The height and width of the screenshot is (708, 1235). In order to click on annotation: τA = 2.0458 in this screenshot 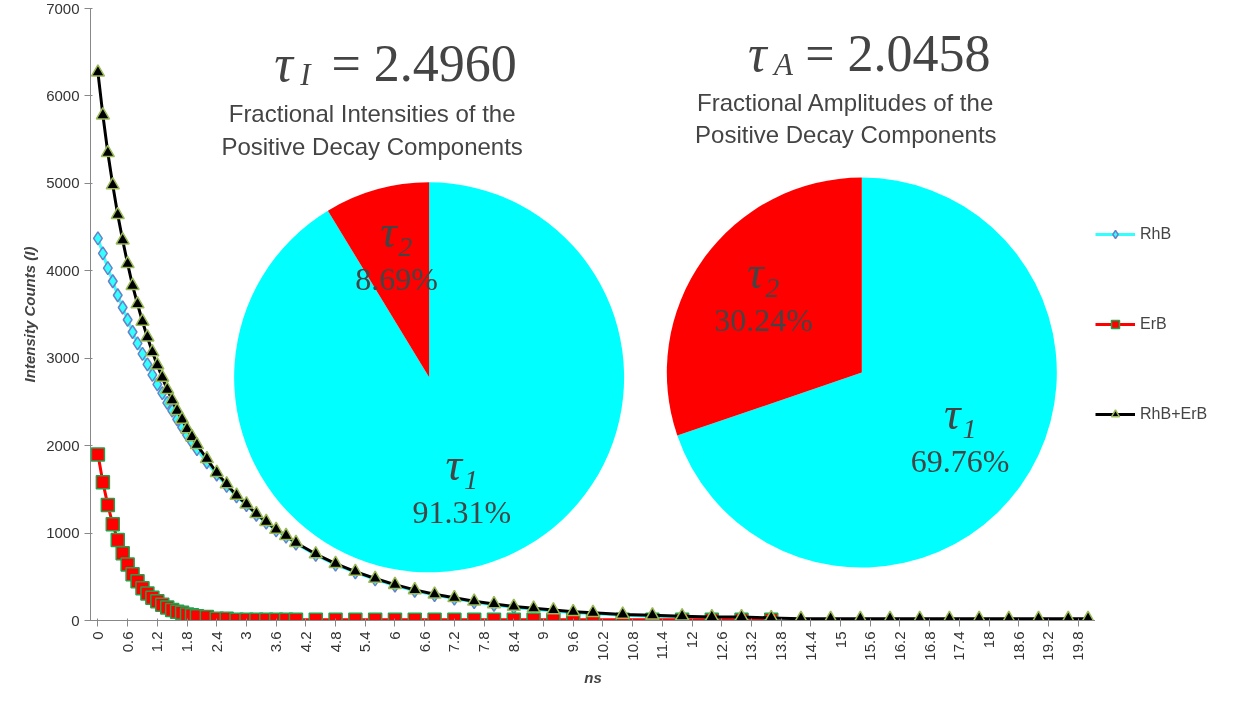, I will do `click(869, 54)`.